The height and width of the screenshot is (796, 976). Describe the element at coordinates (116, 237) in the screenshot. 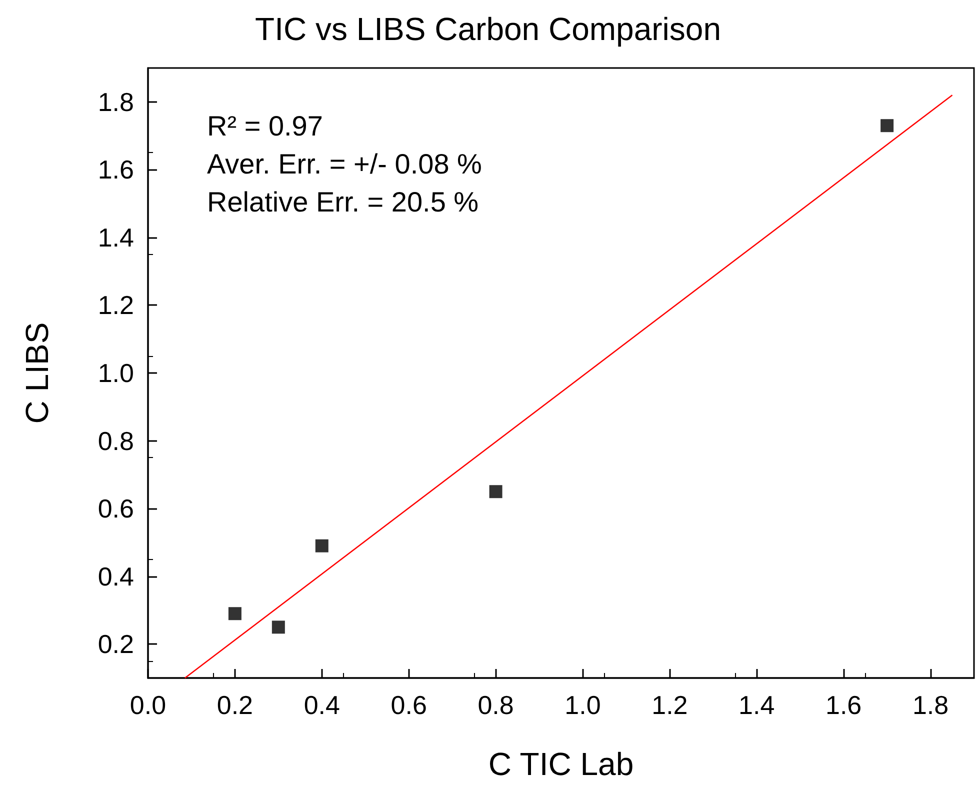

I see `y-tick-label: 1.4` at that location.